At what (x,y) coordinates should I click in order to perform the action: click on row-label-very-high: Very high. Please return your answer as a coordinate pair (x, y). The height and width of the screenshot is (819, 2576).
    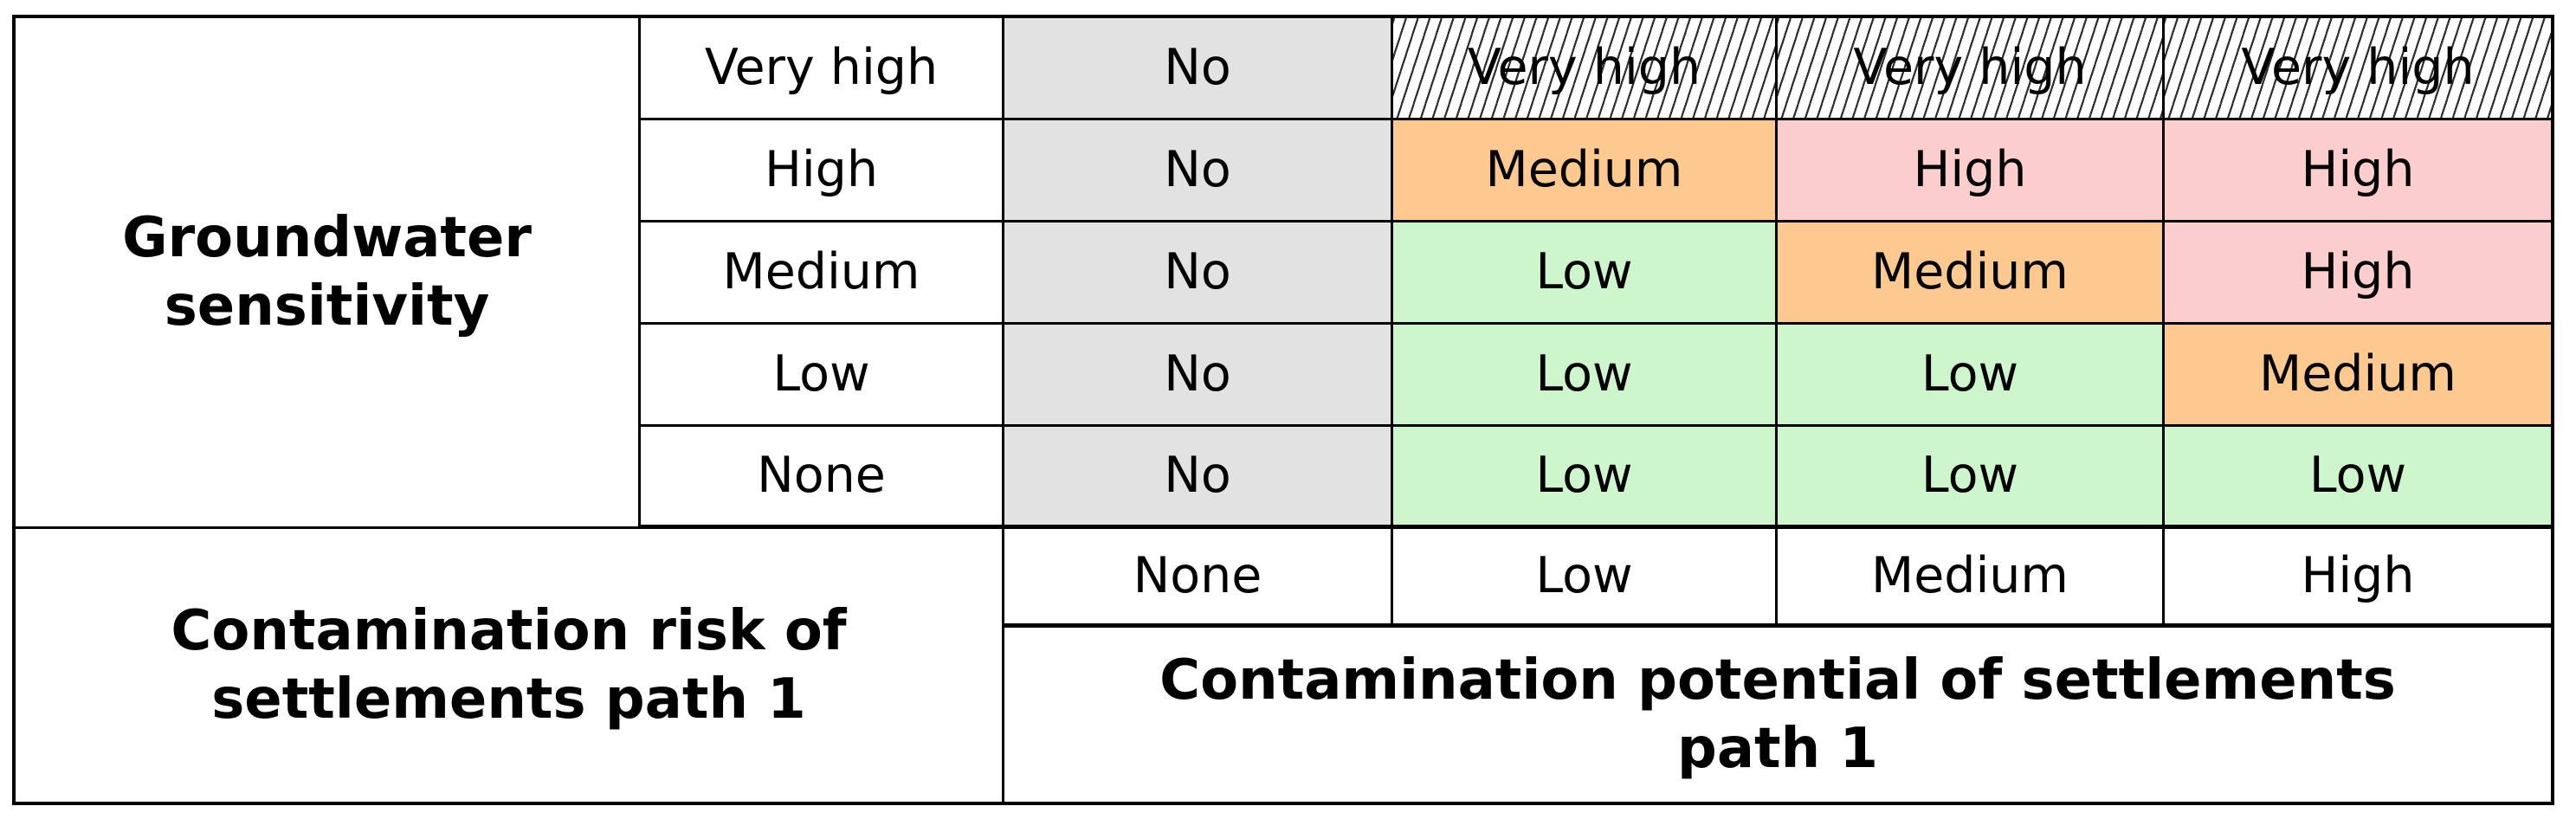
    Looking at the image, I should click on (822, 69).